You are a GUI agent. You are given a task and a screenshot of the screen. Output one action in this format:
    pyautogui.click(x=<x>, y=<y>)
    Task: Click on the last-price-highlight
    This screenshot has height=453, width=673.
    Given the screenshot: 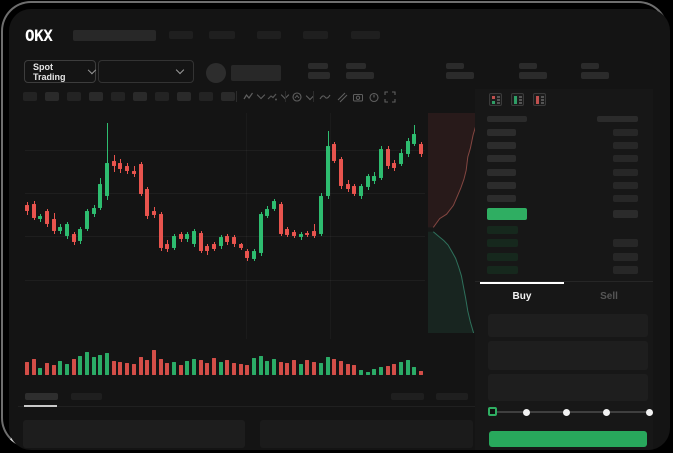 What is the action you would take?
    pyautogui.click(x=507, y=214)
    